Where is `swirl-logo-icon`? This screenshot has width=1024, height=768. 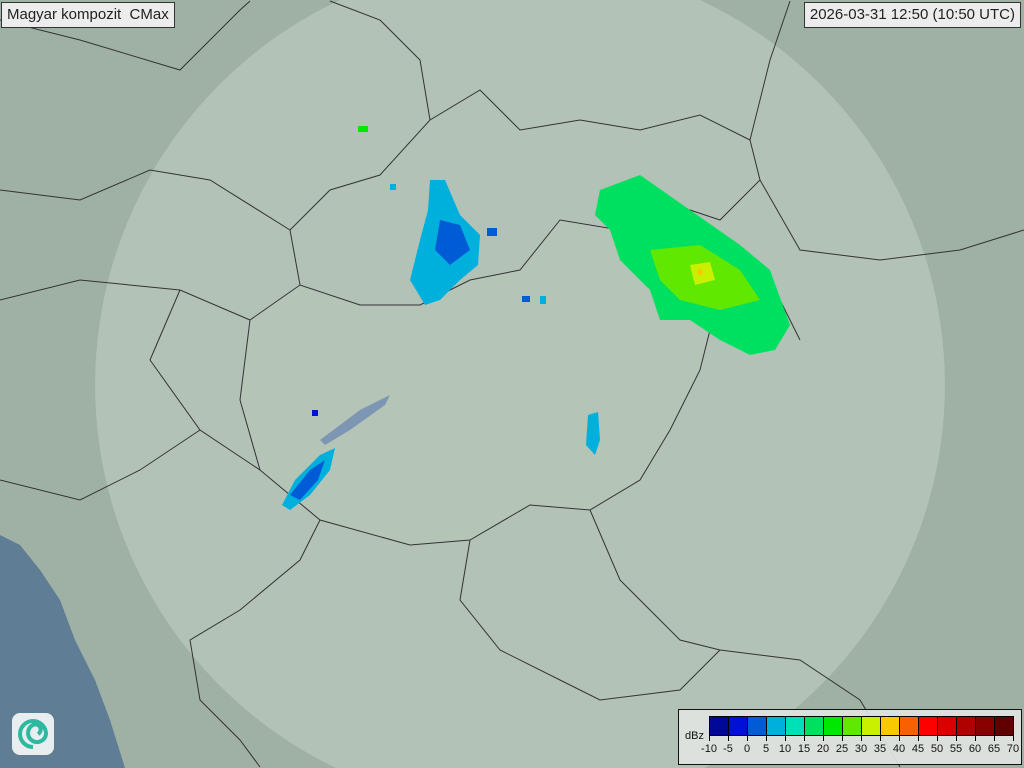
swirl-logo-icon is located at coordinates (33, 734).